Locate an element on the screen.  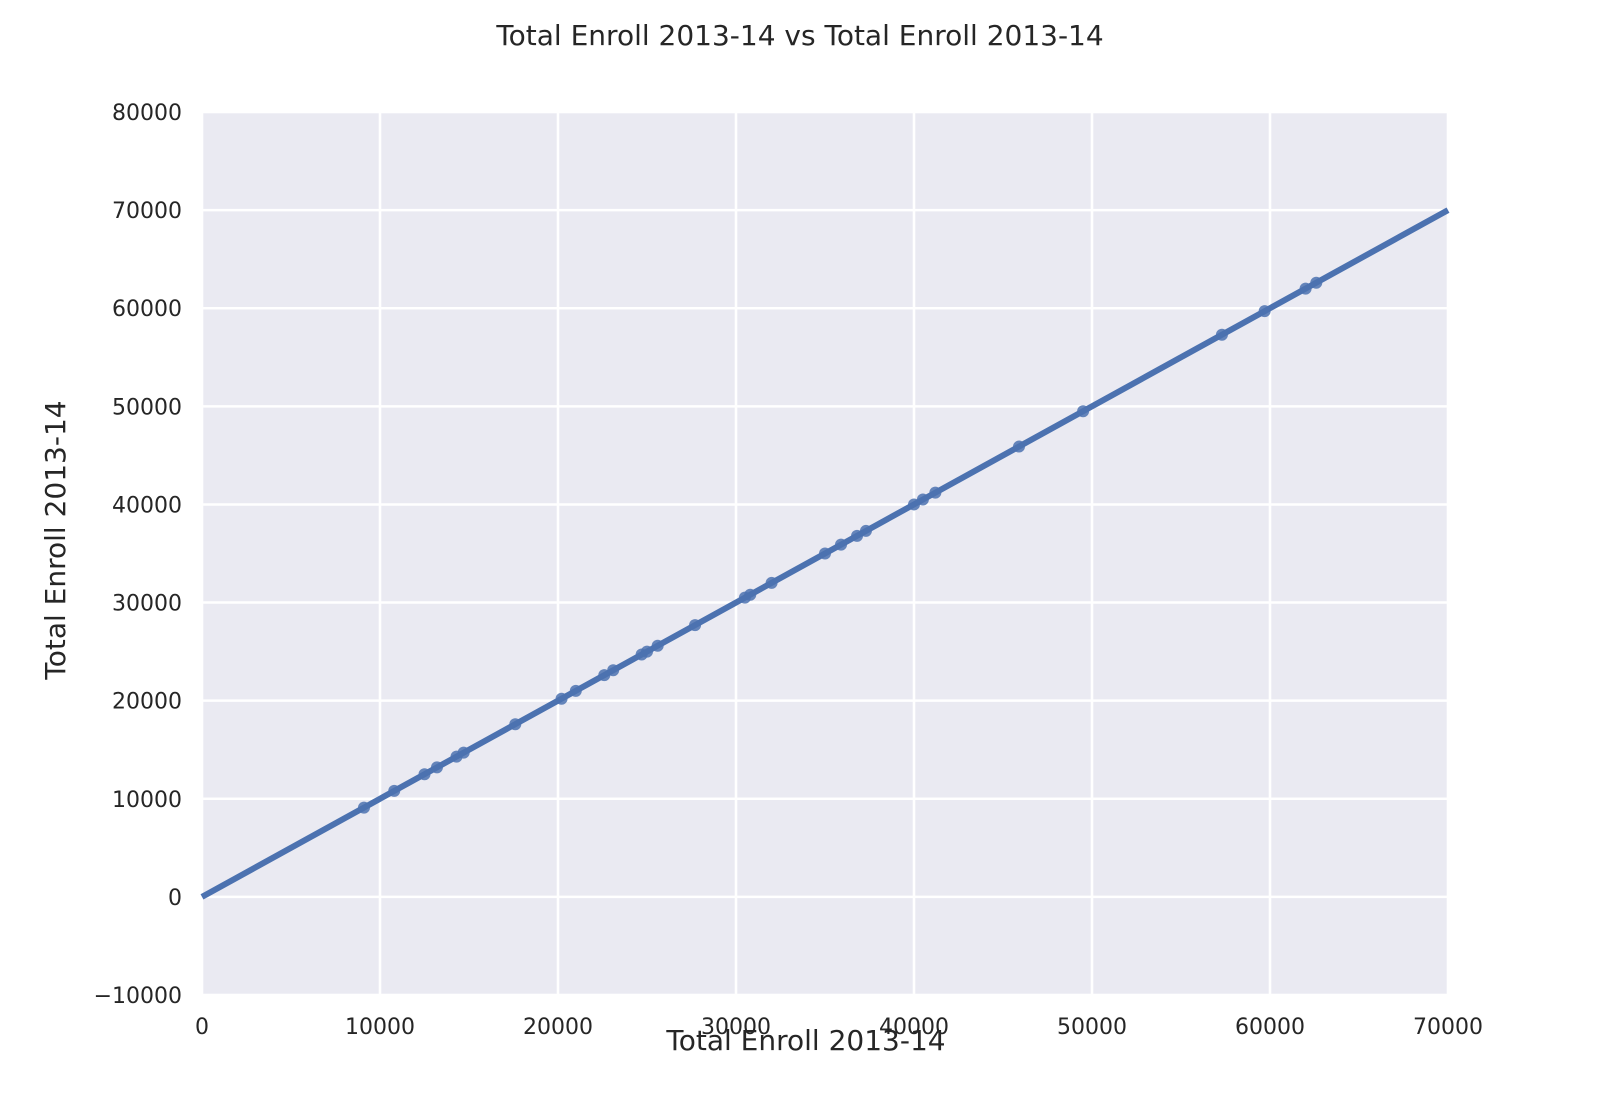
x-tick-label-6: 60000 is located at coordinates (1270, 1027).